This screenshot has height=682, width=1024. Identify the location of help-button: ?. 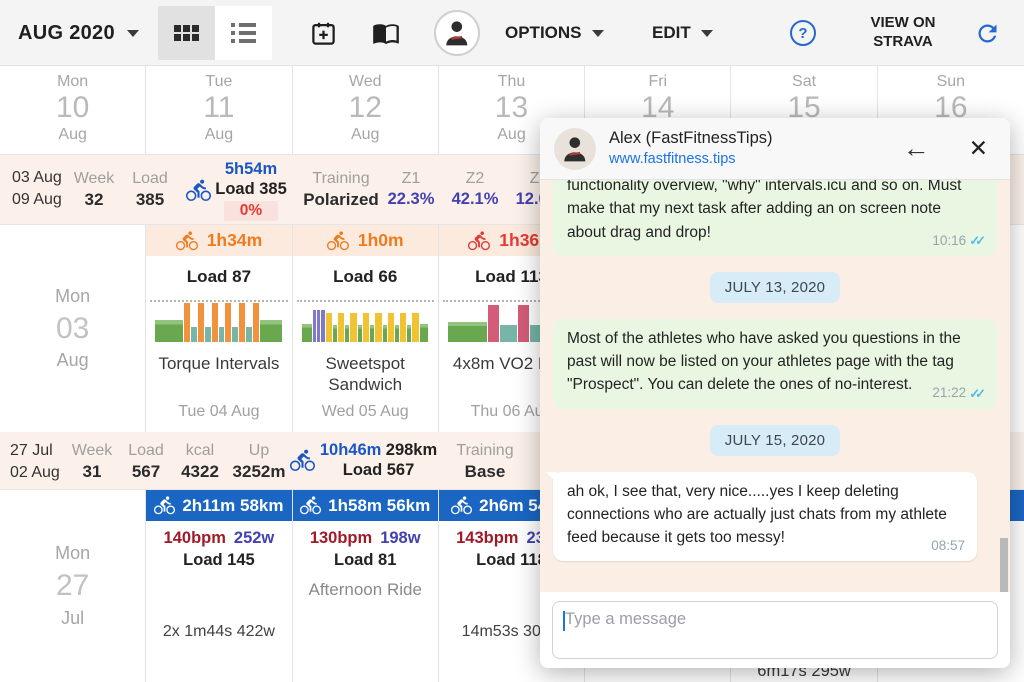
(803, 33).